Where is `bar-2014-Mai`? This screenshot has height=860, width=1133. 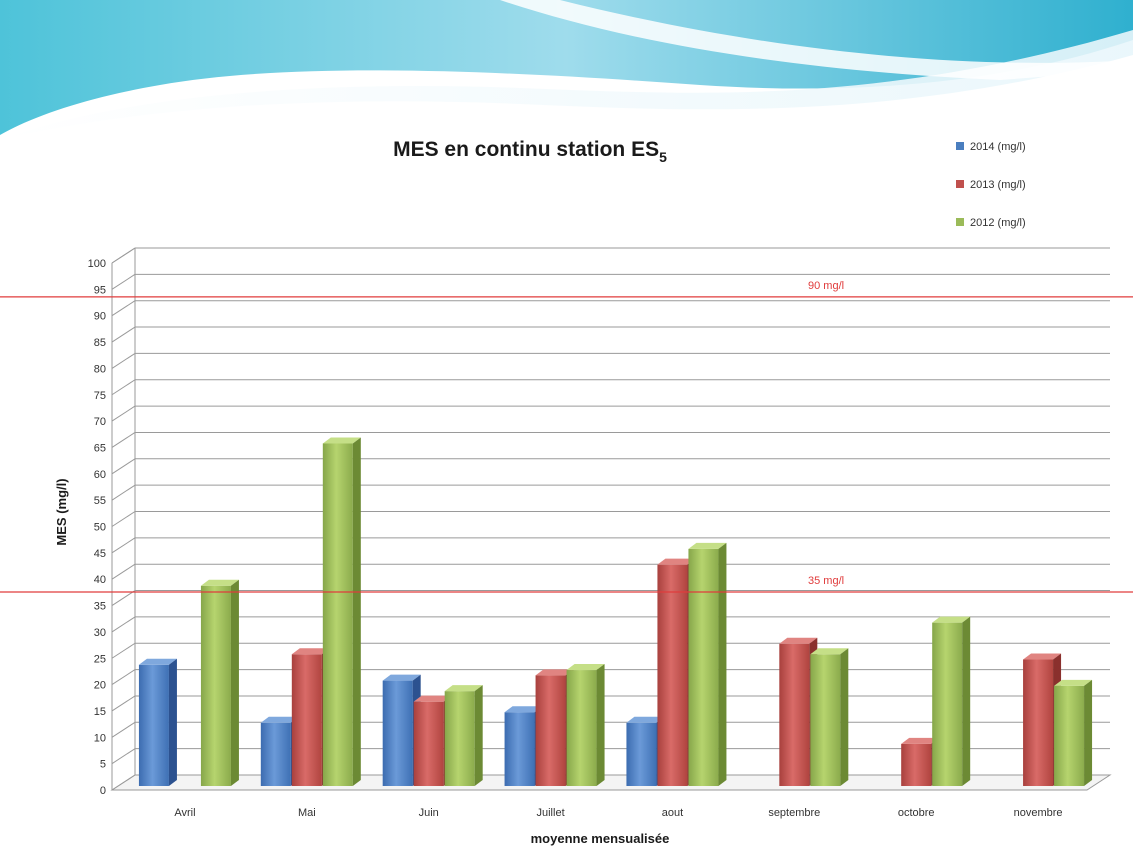 bar-2014-Mai is located at coordinates (275, 754).